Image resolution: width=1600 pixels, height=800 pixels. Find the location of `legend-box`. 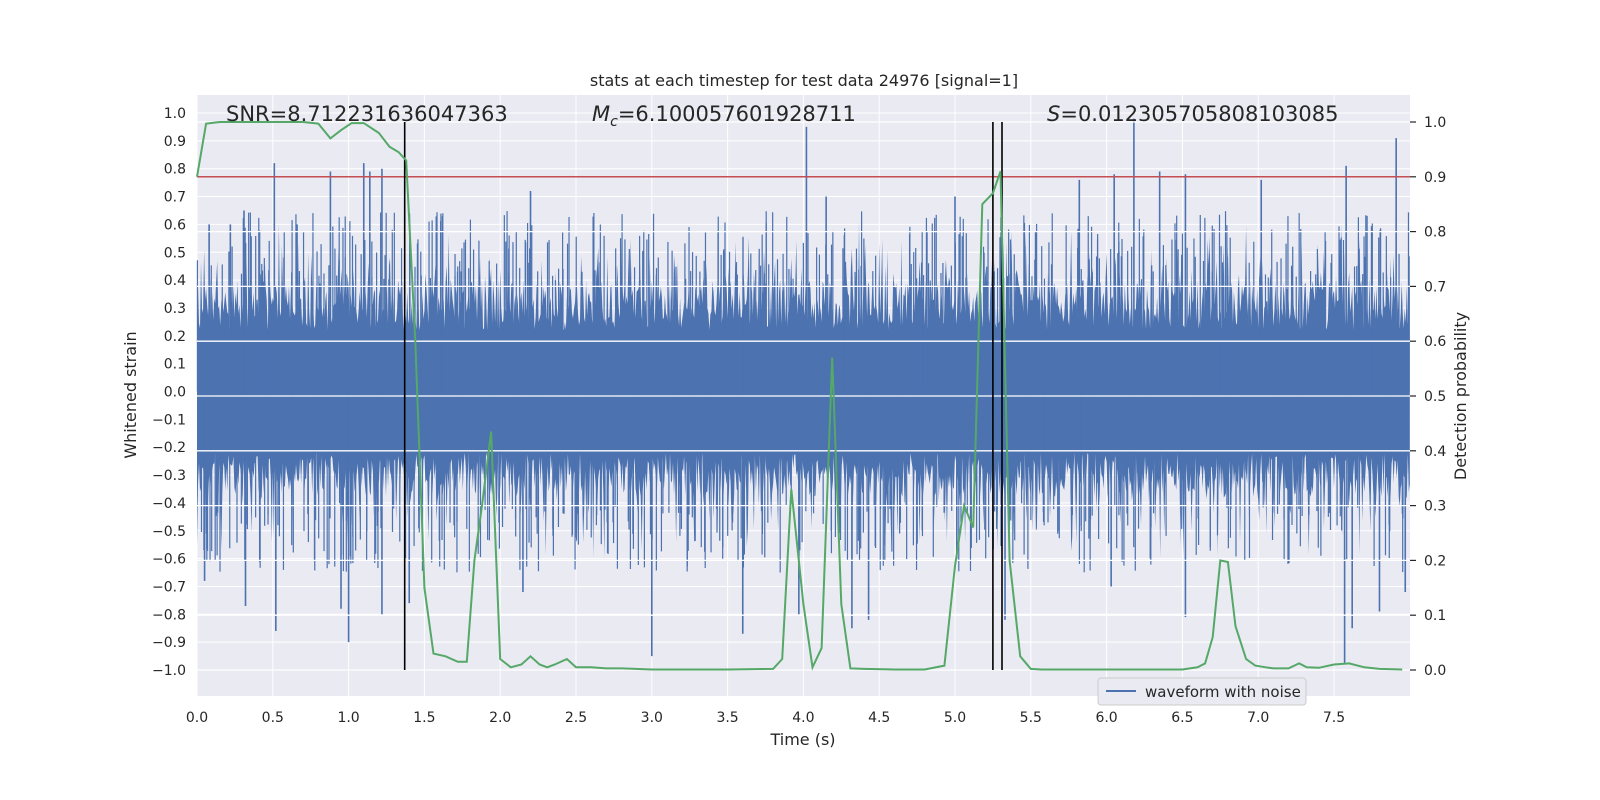

legend-box is located at coordinates (1202, 691).